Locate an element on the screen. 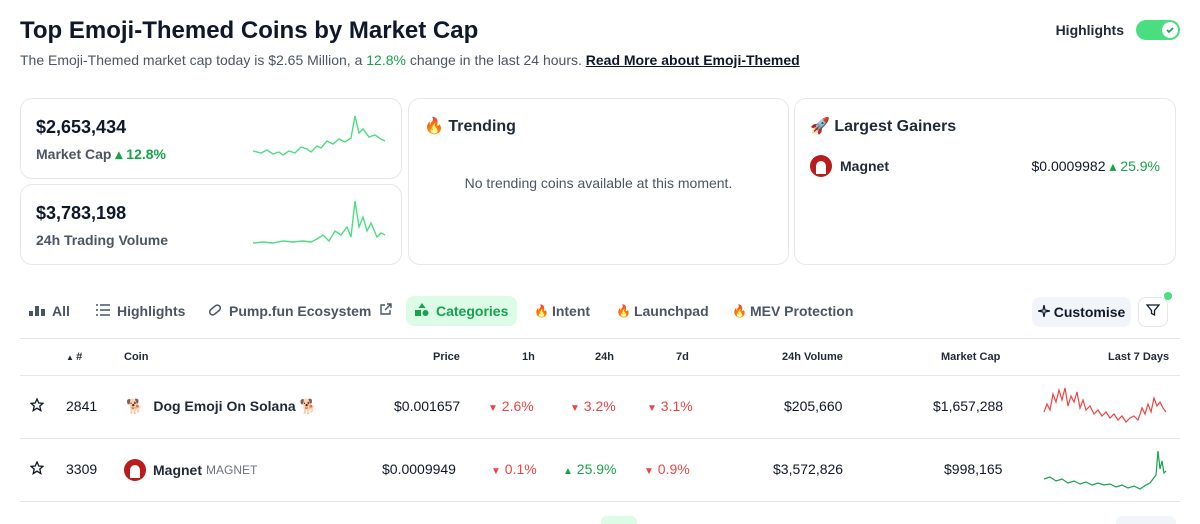 This screenshot has height=524, width=1200. read-more-link: Read More about Emoji-Themed is located at coordinates (692, 60).